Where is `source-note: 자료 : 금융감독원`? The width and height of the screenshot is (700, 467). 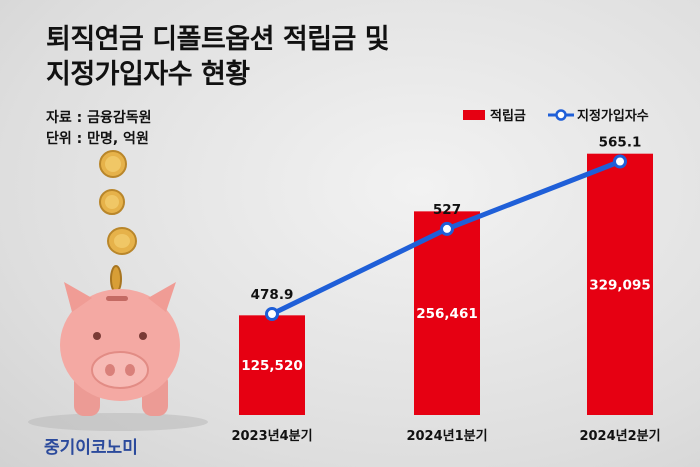 source-note: 자료 : 금융감독원 is located at coordinates (99, 118).